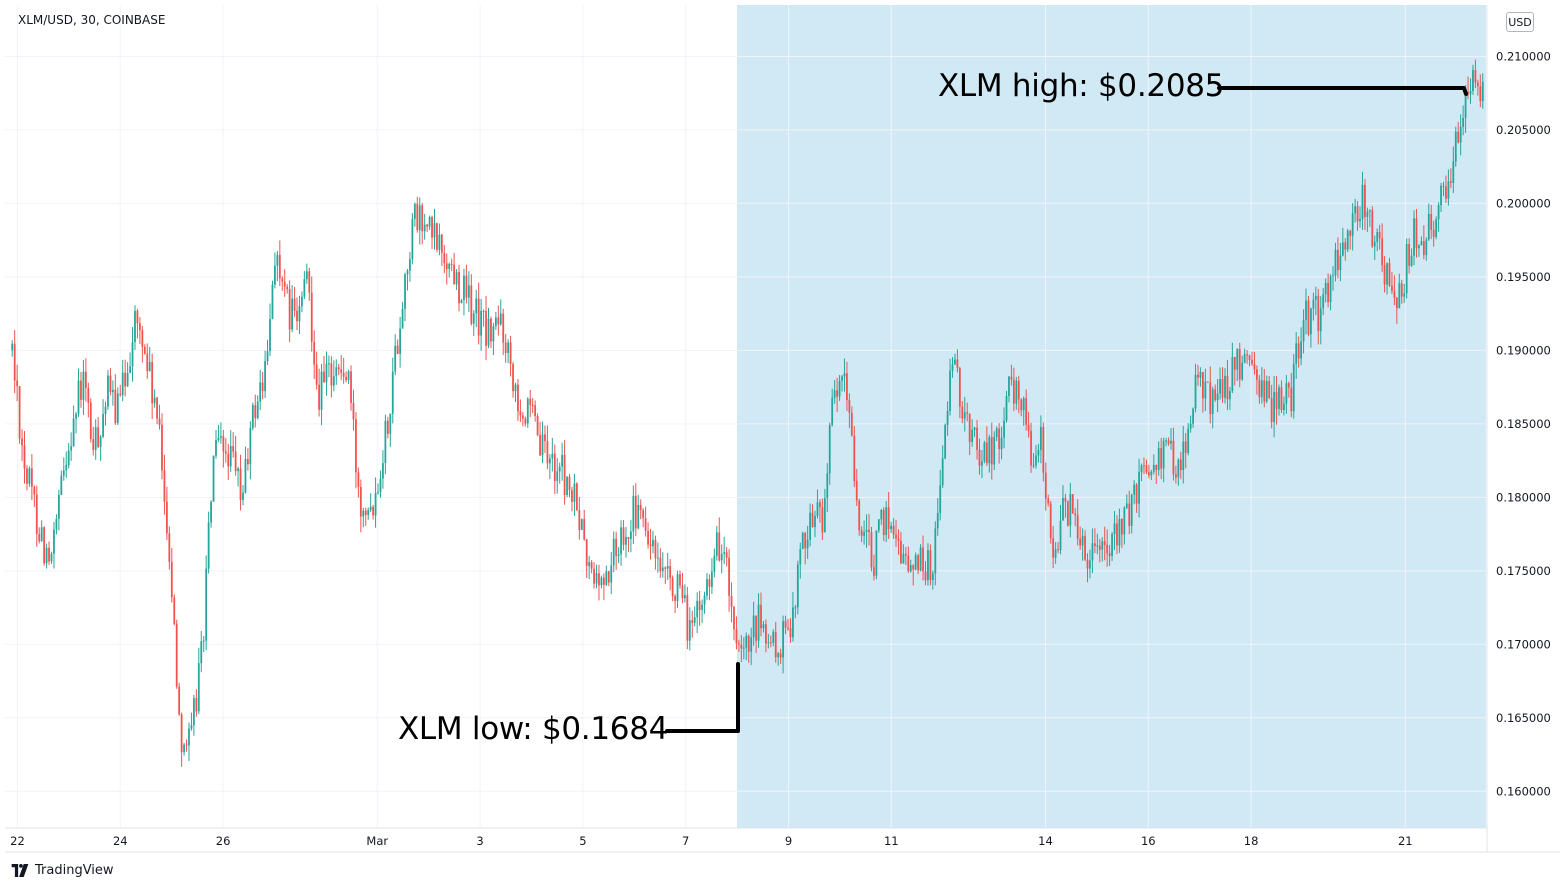  Describe the element at coordinates (1523, 350) in the screenshot. I see `y-tick-label: 0.190000` at that location.